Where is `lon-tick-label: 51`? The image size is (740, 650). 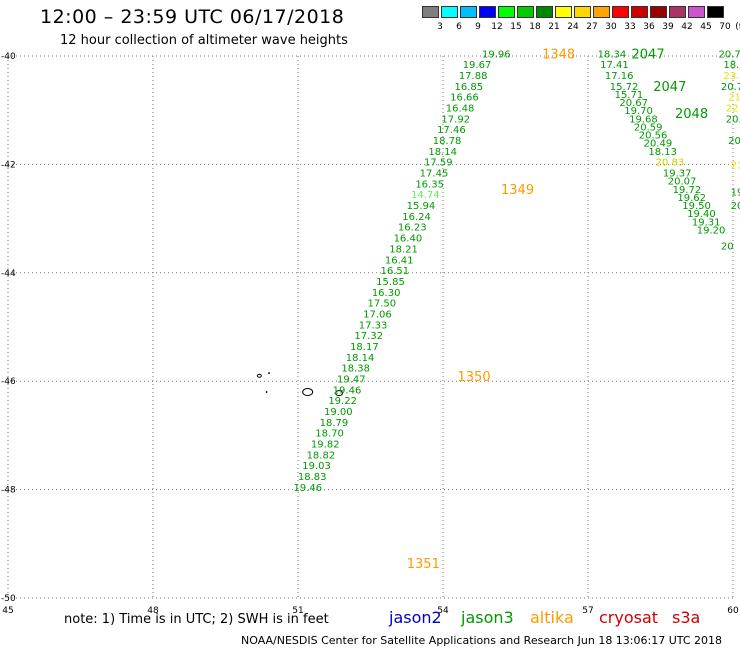
lon-tick-label: 51 is located at coordinates (297, 611).